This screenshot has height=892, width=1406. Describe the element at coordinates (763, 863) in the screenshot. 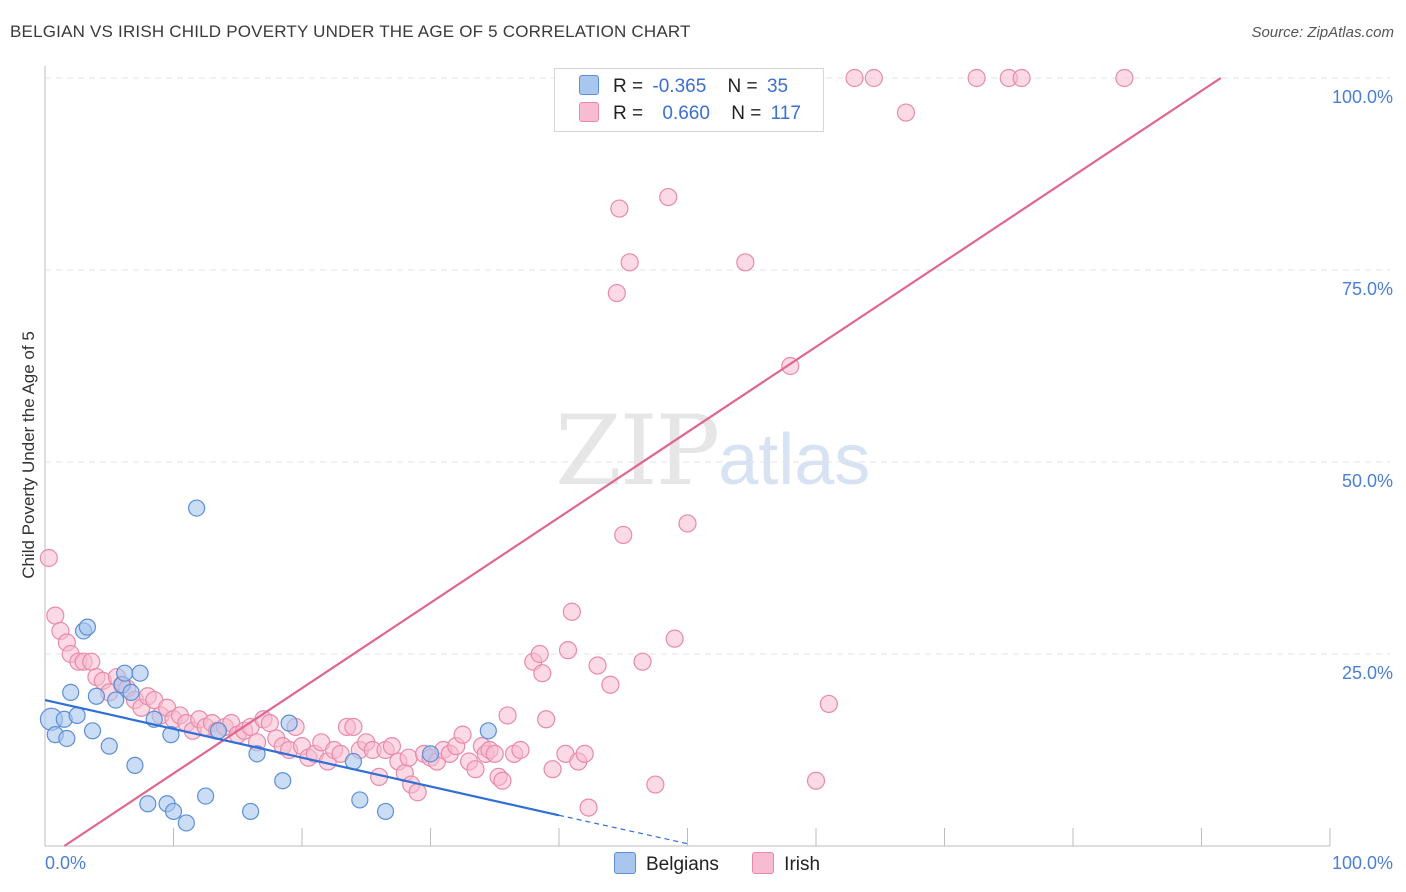

I see `irish-legend-swatch` at that location.